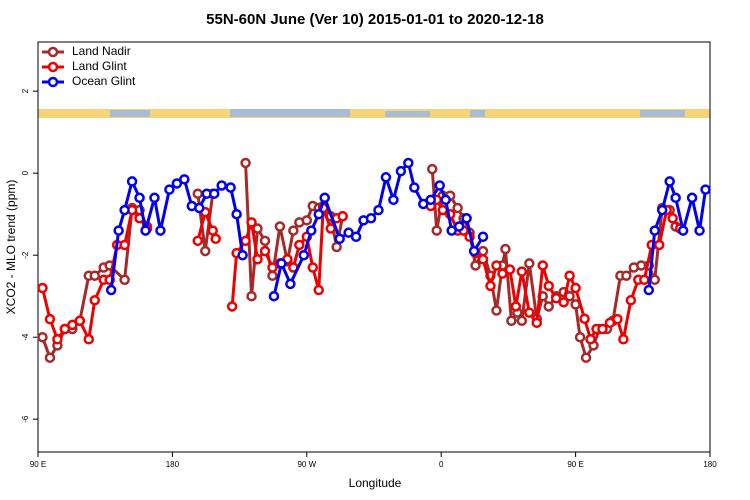 This screenshot has width=750, height=500. Describe the element at coordinates (99, 66) in the screenshot. I see `legend-label: Land Glint` at that location.